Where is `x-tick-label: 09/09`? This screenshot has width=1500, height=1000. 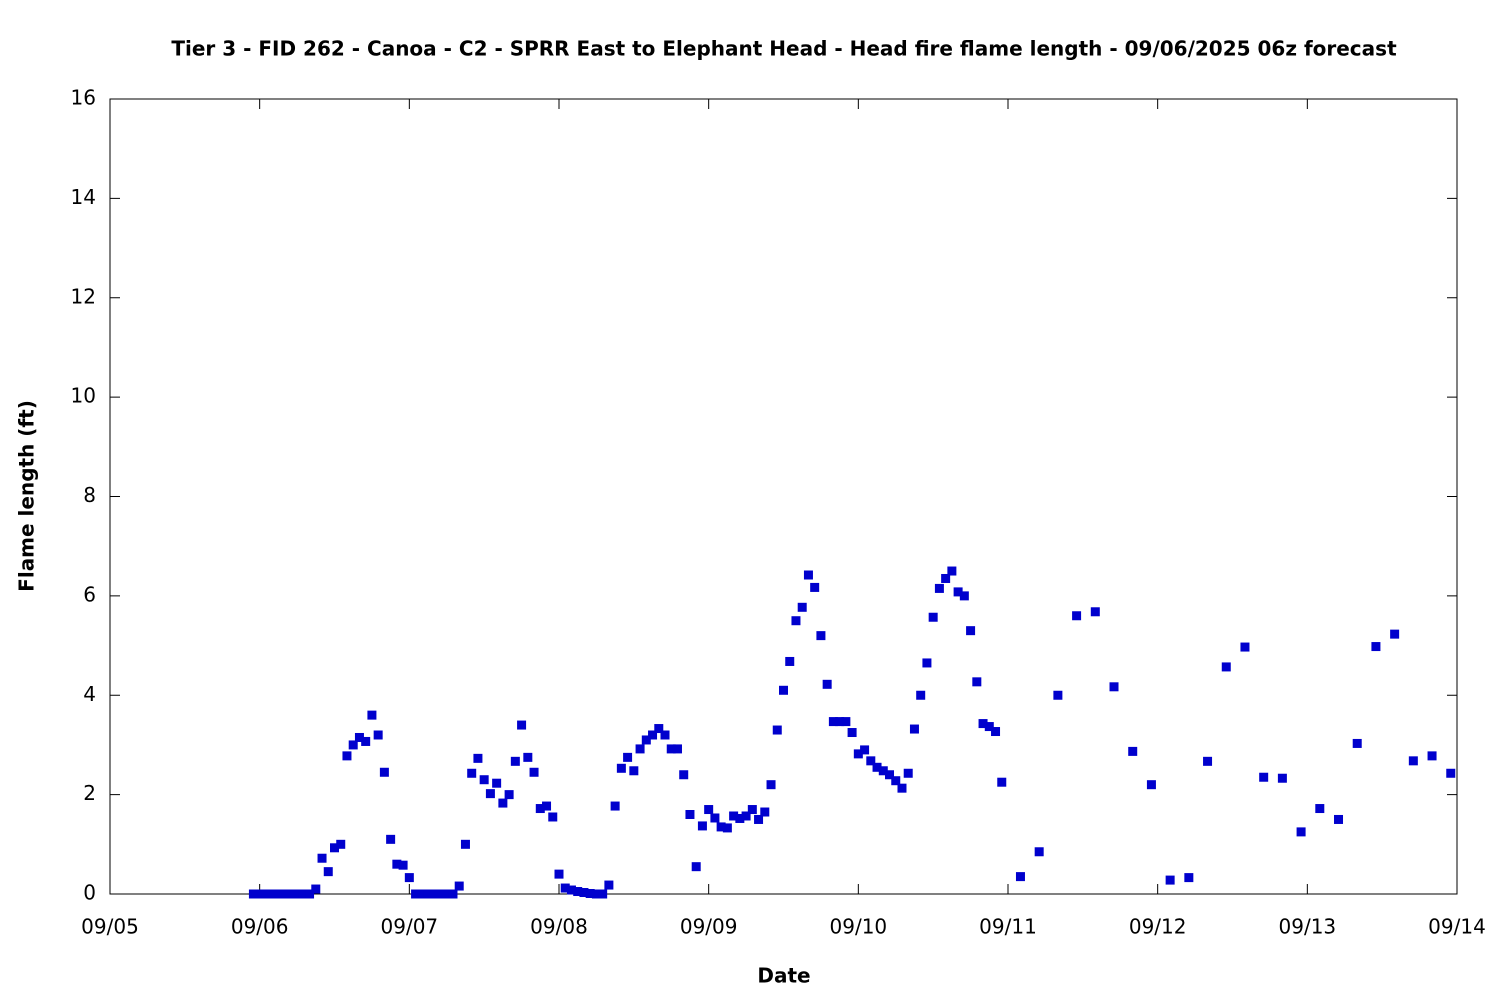
x-tick-label: 09/09 is located at coordinates (709, 927).